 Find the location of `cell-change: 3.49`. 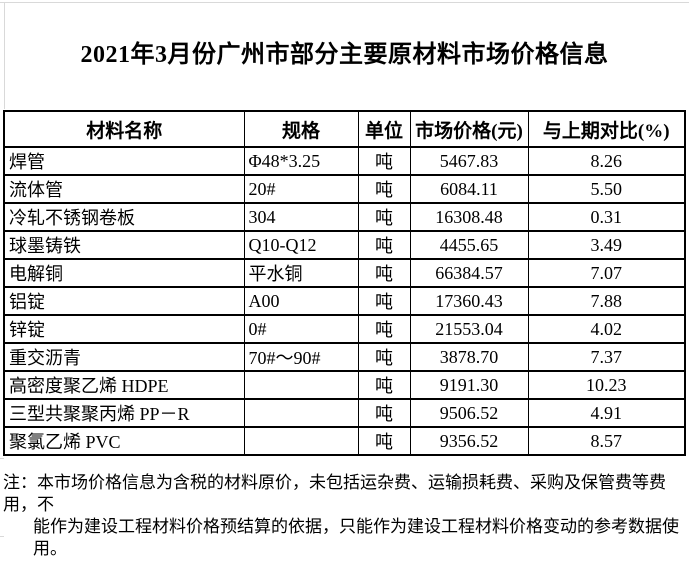

cell-change: 3.49 is located at coordinates (606, 245).